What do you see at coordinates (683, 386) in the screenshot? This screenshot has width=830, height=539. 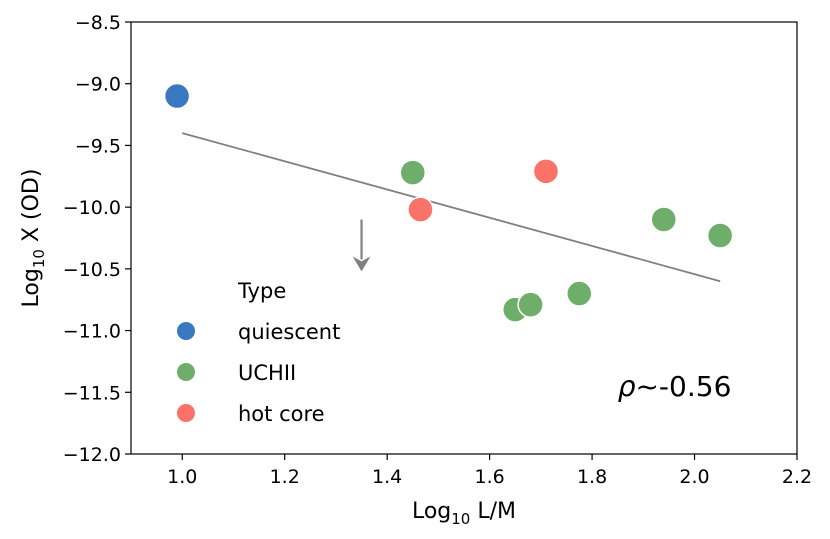 I see `rho-value: ~-0.56` at bounding box center [683, 386].